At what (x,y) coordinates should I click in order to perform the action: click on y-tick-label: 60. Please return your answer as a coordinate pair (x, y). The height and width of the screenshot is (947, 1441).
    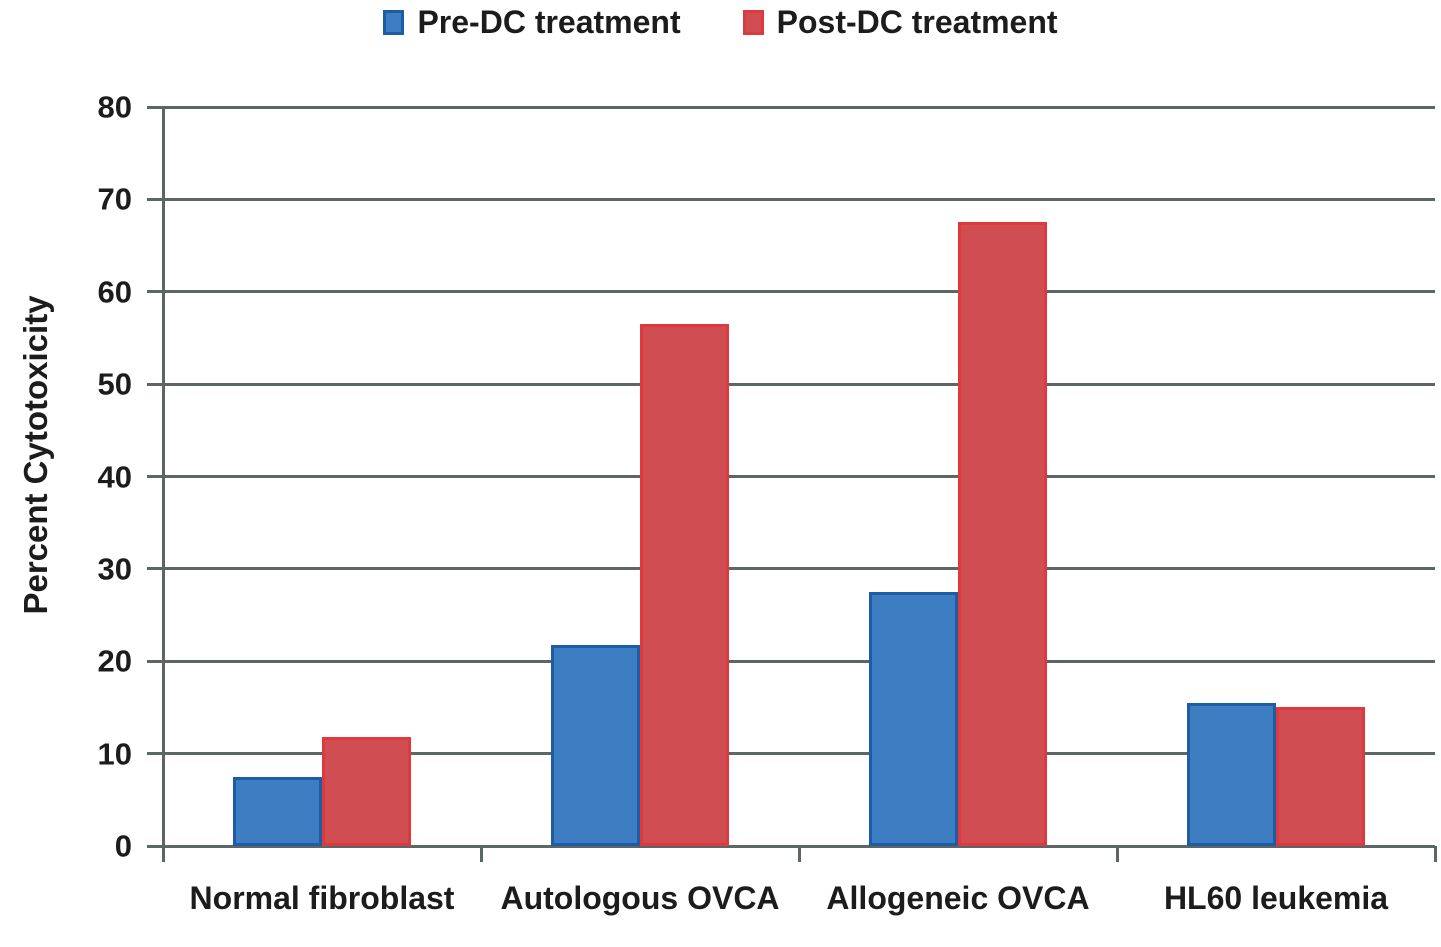
    Looking at the image, I should click on (114, 292).